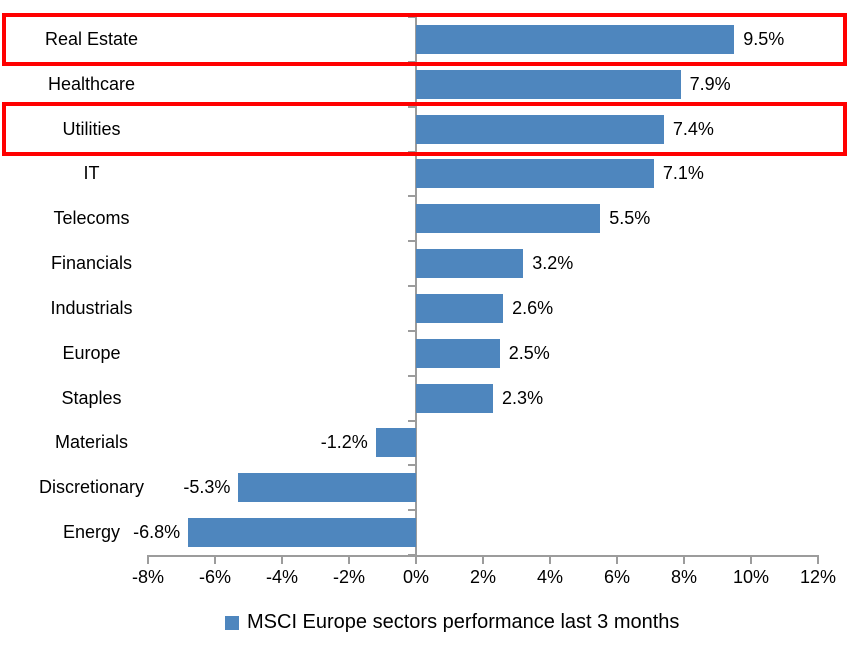 This screenshot has height=651, width=852. I want to click on value-label-it: 7.1%, so click(683, 173).